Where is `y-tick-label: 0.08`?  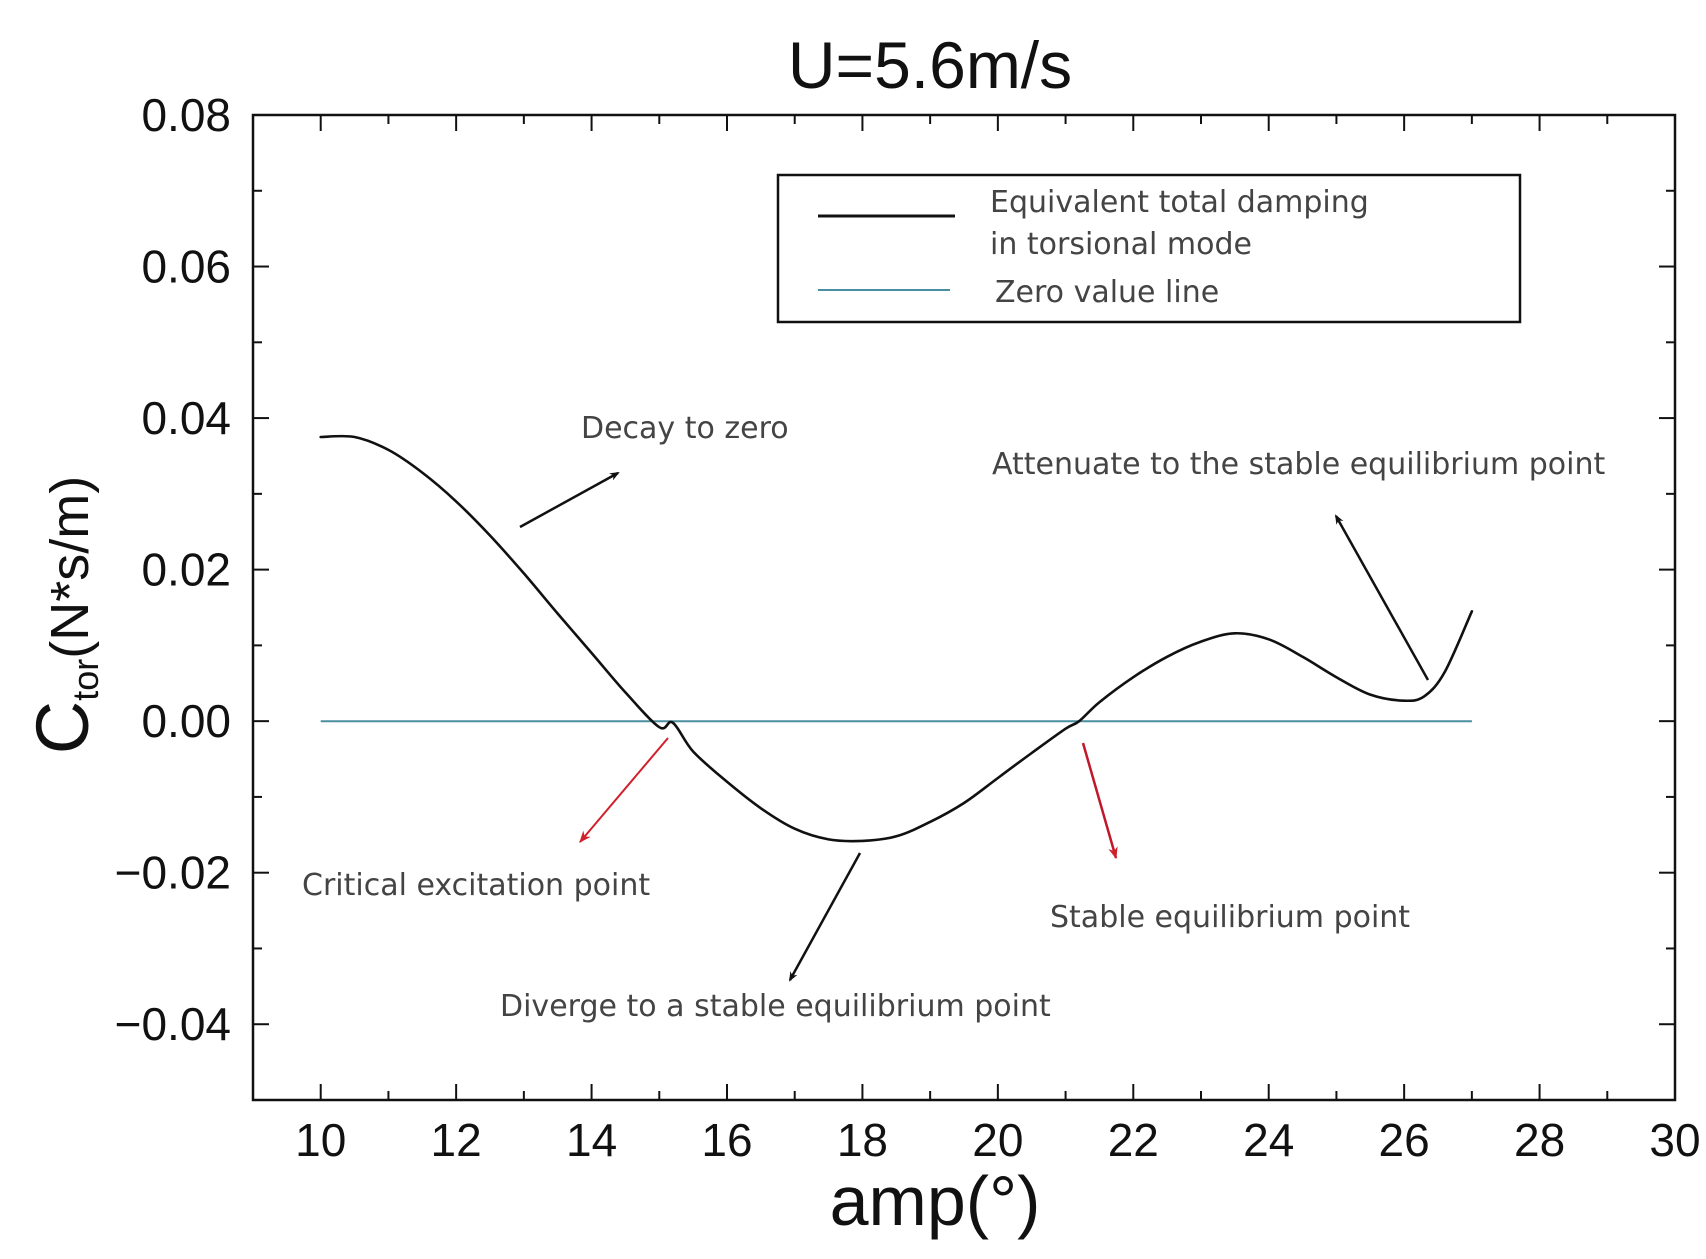
y-tick-label: 0.08 is located at coordinates (186, 115).